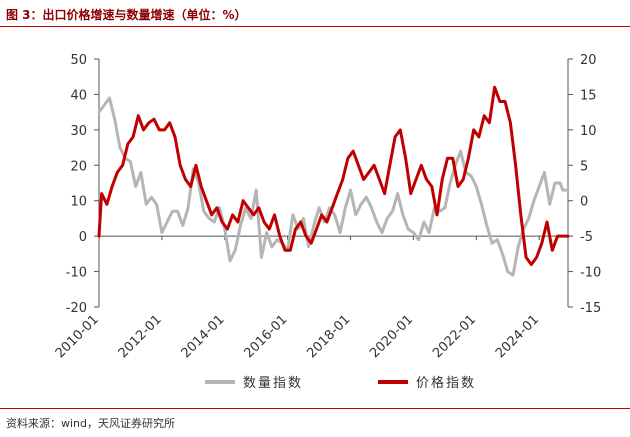 The height and width of the screenshot is (437, 630). I want to click on y-right-tick-label: -15, so click(590, 308).